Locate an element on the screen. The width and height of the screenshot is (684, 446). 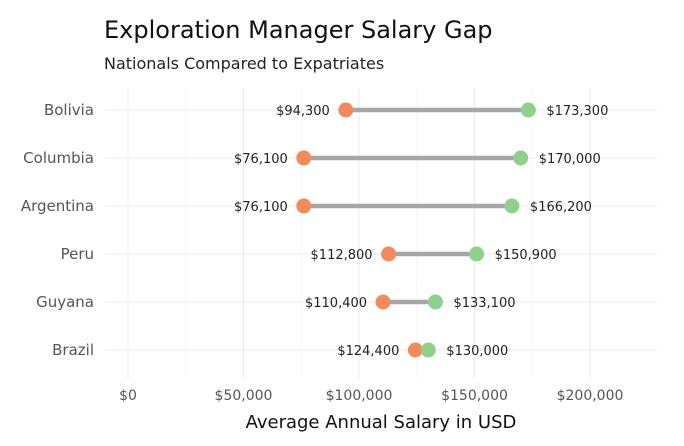
expatriate-salary-label: $130,000 is located at coordinates (477, 351).